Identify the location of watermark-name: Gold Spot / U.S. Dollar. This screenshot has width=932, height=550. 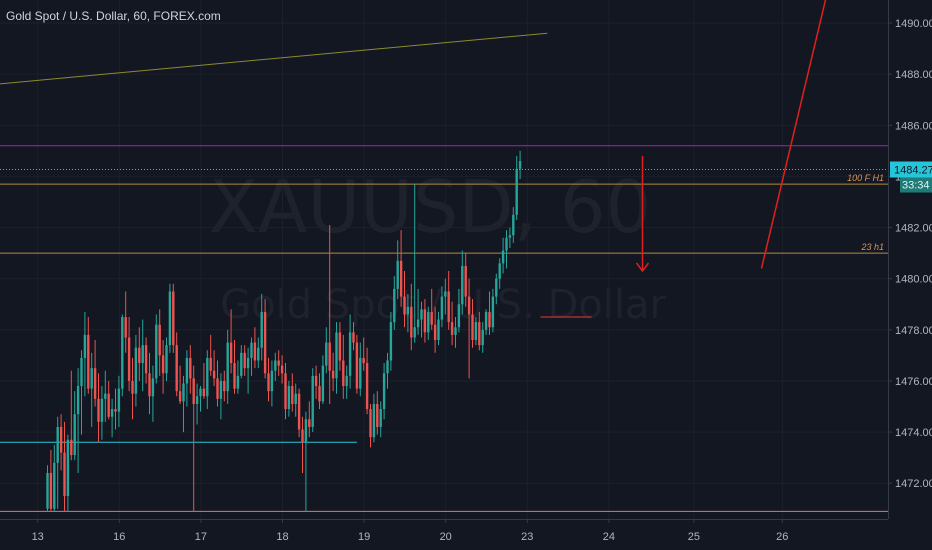
(443, 305).